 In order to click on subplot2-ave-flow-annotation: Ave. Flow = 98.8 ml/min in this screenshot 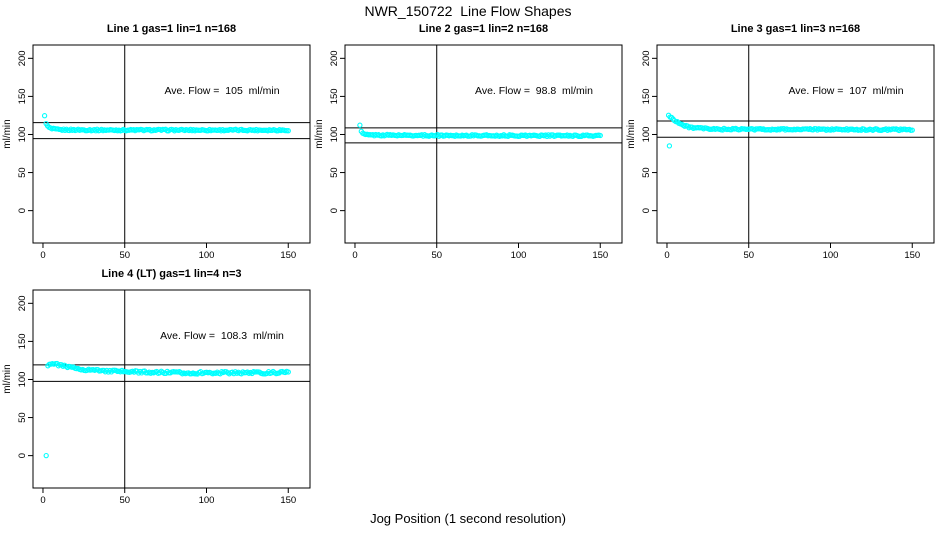, I will do `click(534, 91)`.